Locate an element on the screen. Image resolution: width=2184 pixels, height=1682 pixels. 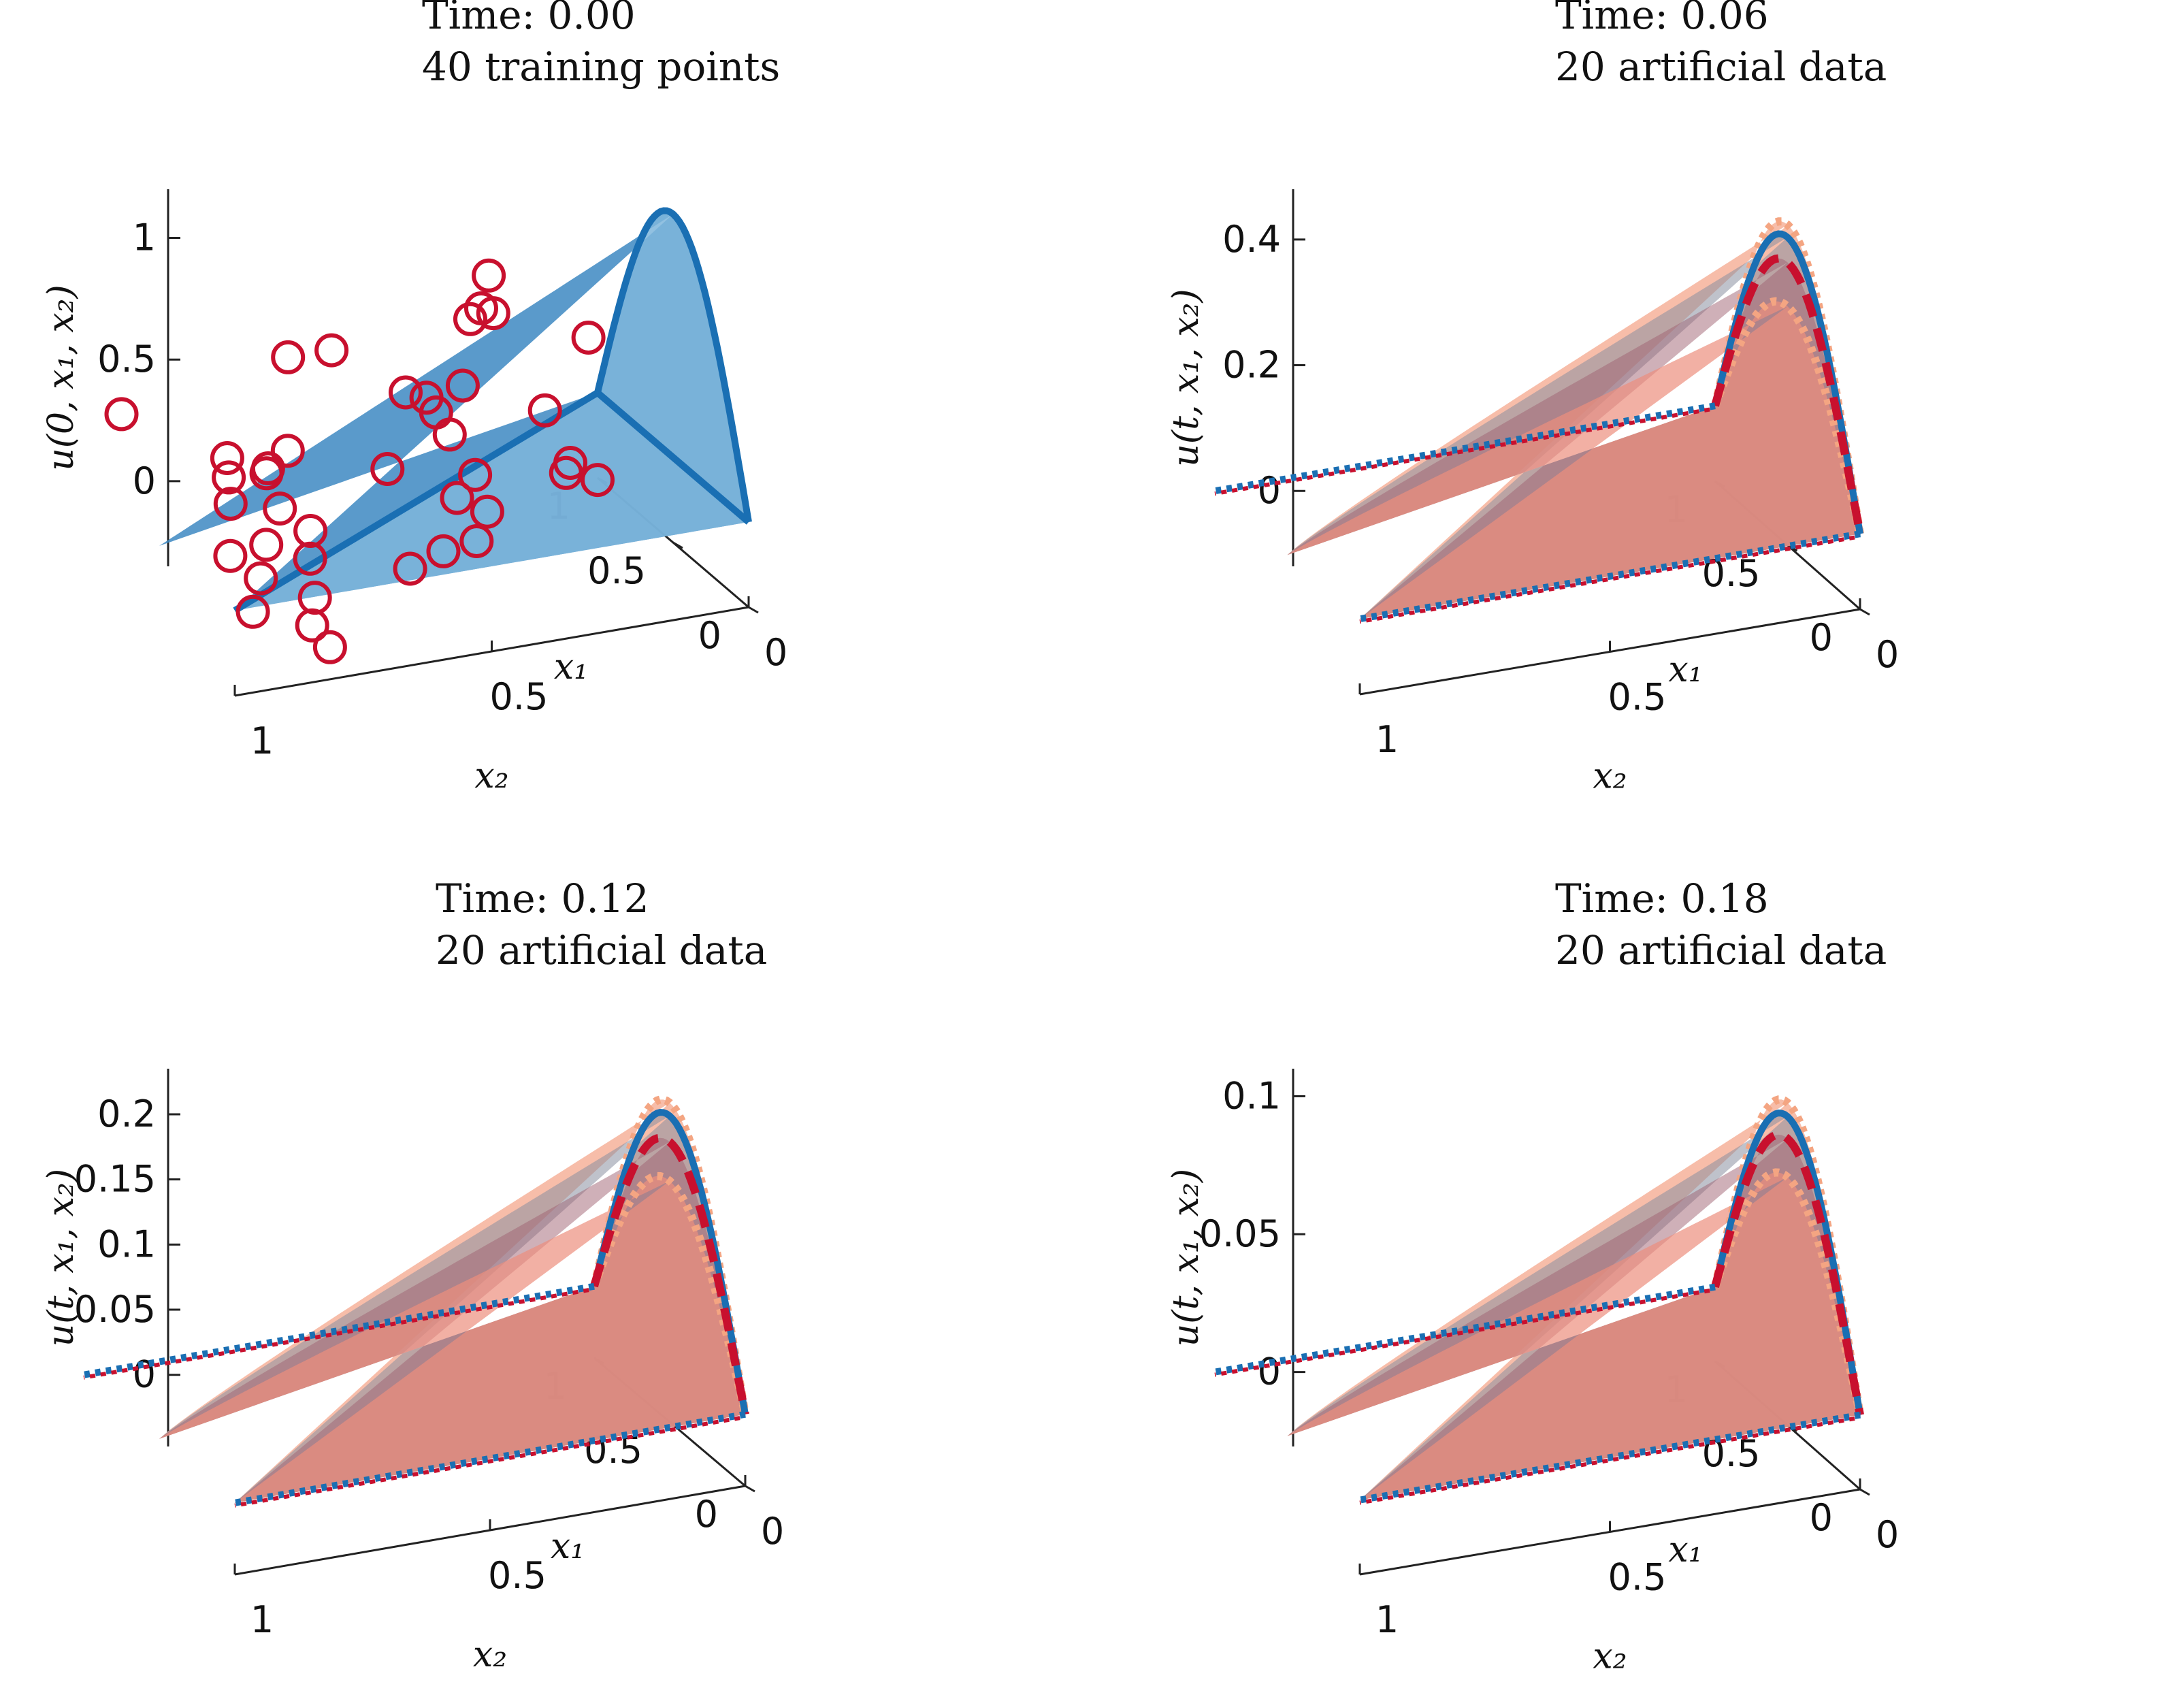
panel3-x2-tick-label: 0 is located at coordinates (1888, 1534).